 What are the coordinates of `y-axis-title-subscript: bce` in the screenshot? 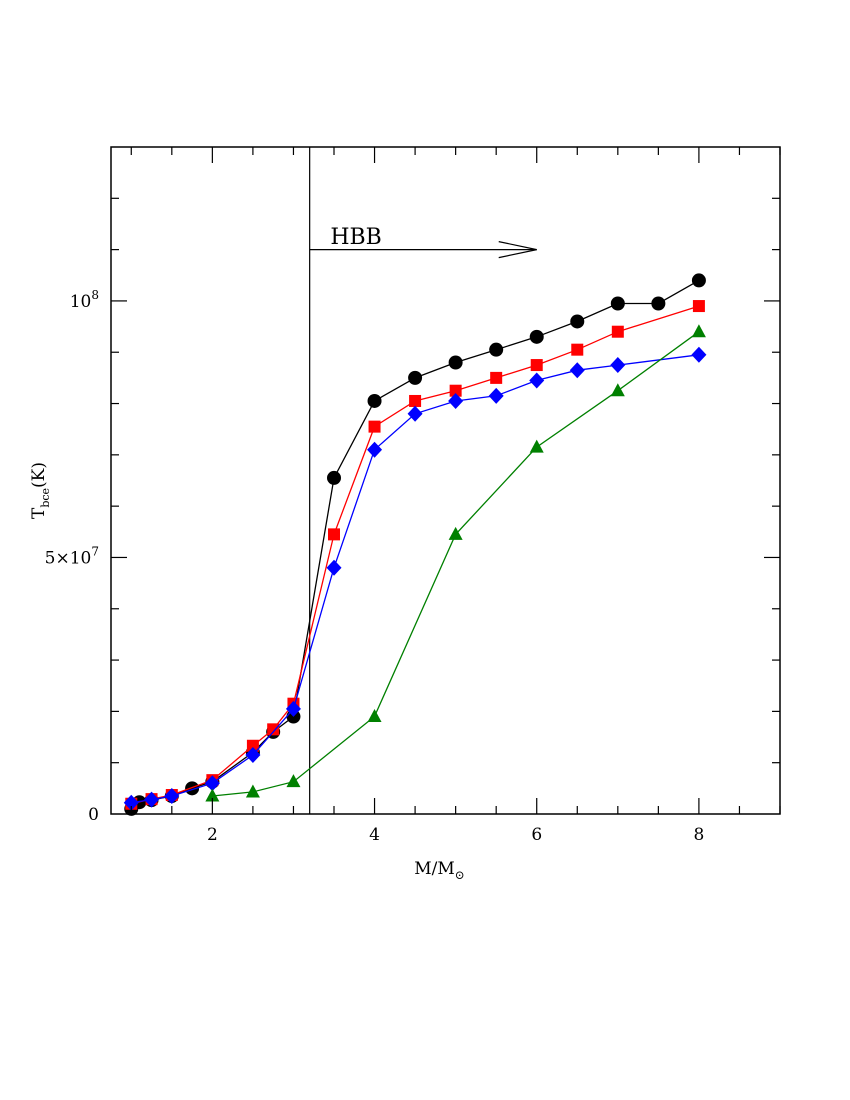 It's located at (45, 498).